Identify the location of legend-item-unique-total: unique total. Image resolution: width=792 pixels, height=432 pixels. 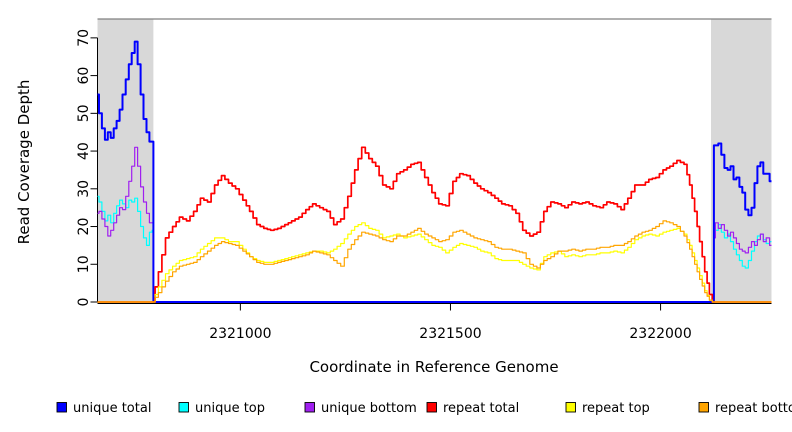
(103, 408).